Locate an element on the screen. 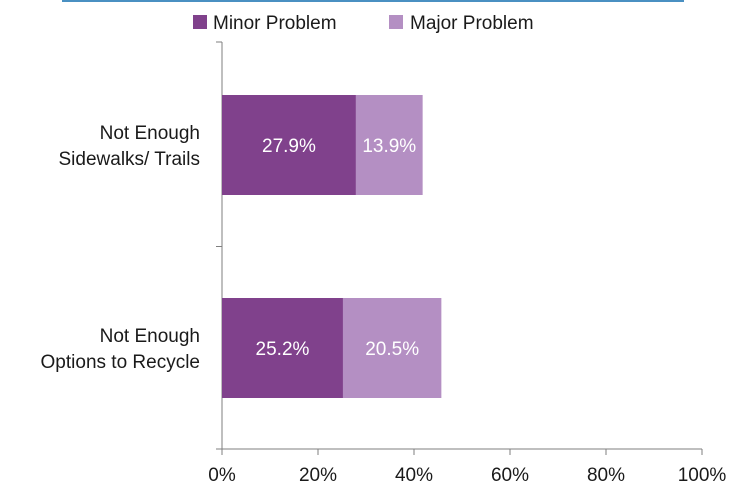 The height and width of the screenshot is (489, 744). category-label-2: Not Enough Options to Recycle is located at coordinates (120, 349).